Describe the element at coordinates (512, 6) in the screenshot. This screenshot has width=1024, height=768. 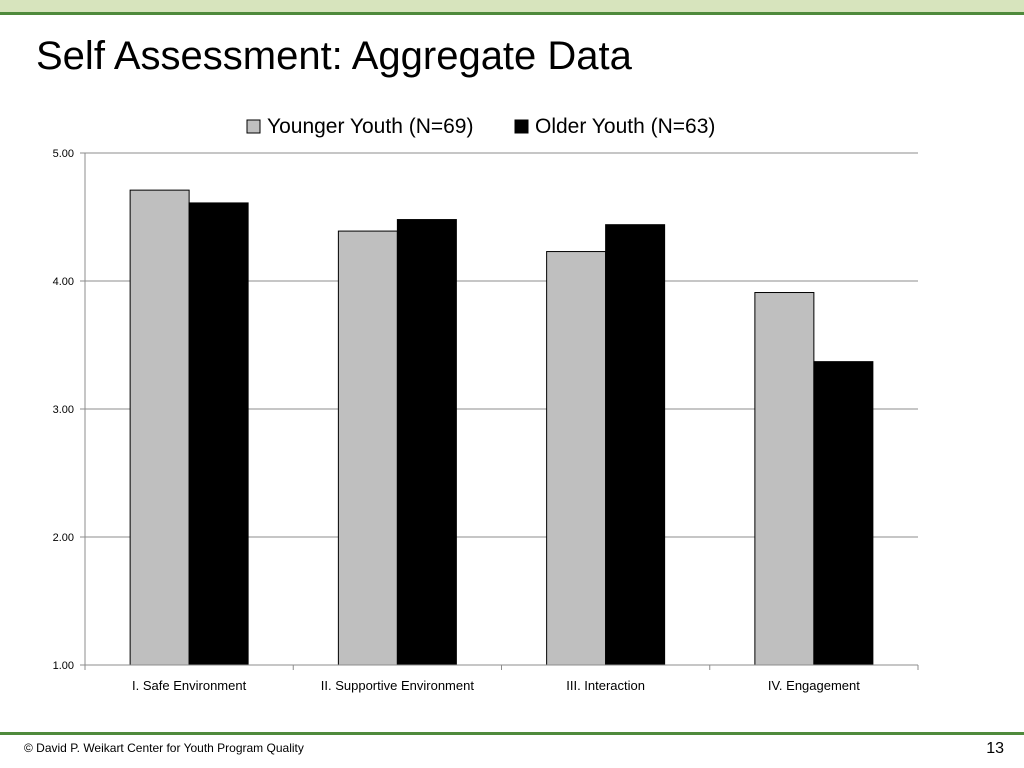
I see `top-band` at that location.